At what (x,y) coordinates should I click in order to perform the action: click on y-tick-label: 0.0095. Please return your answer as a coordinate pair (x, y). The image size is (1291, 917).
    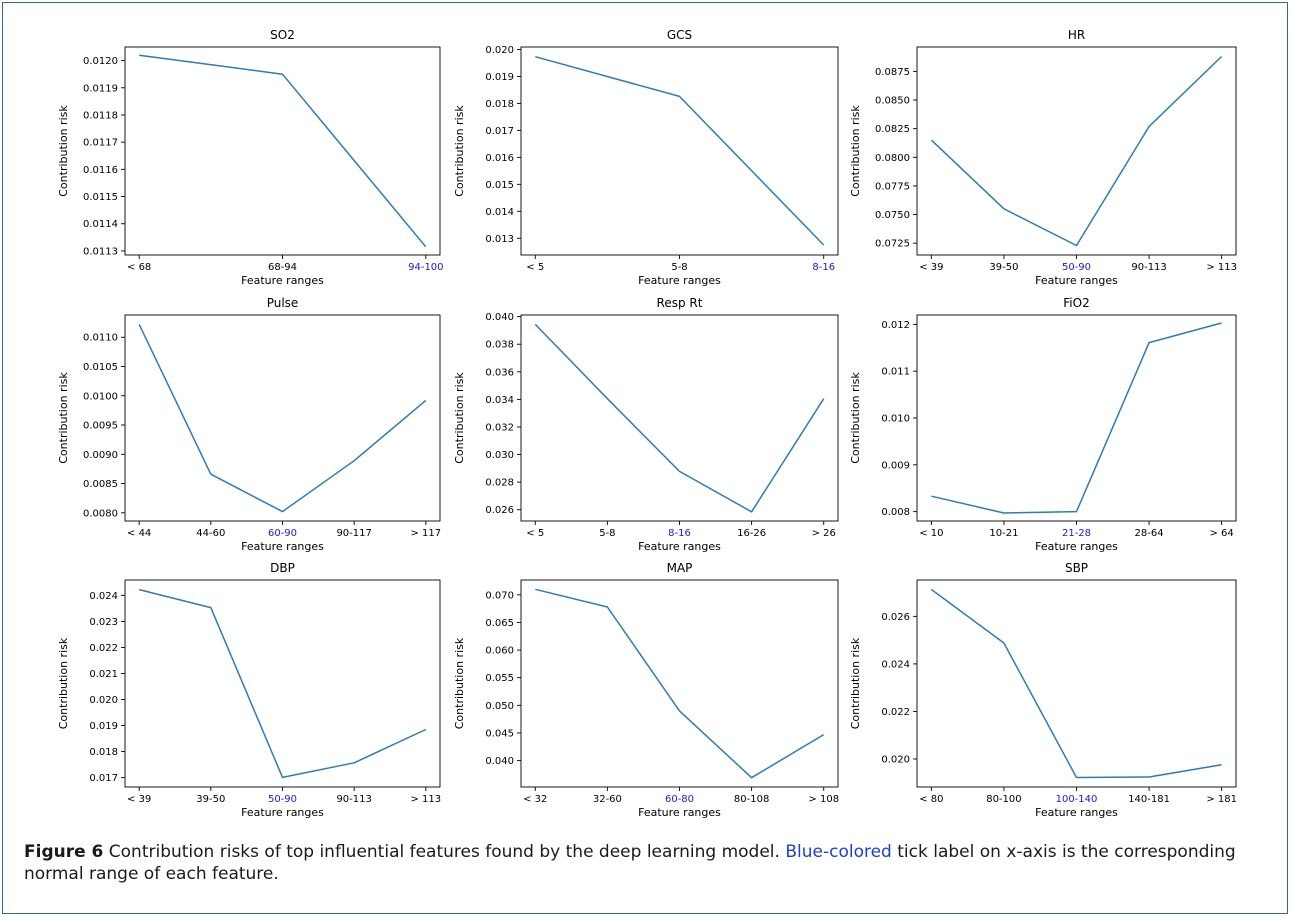
    Looking at the image, I should click on (100, 426).